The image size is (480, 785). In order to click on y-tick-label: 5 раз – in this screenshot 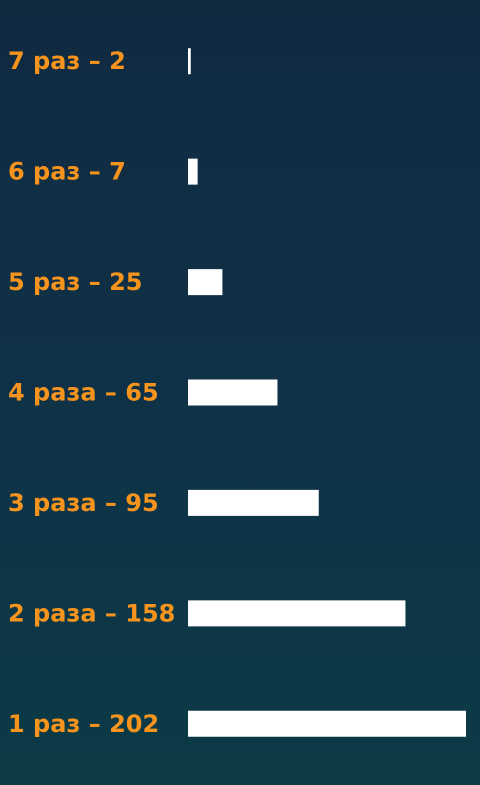, I will do `click(54, 282)`.